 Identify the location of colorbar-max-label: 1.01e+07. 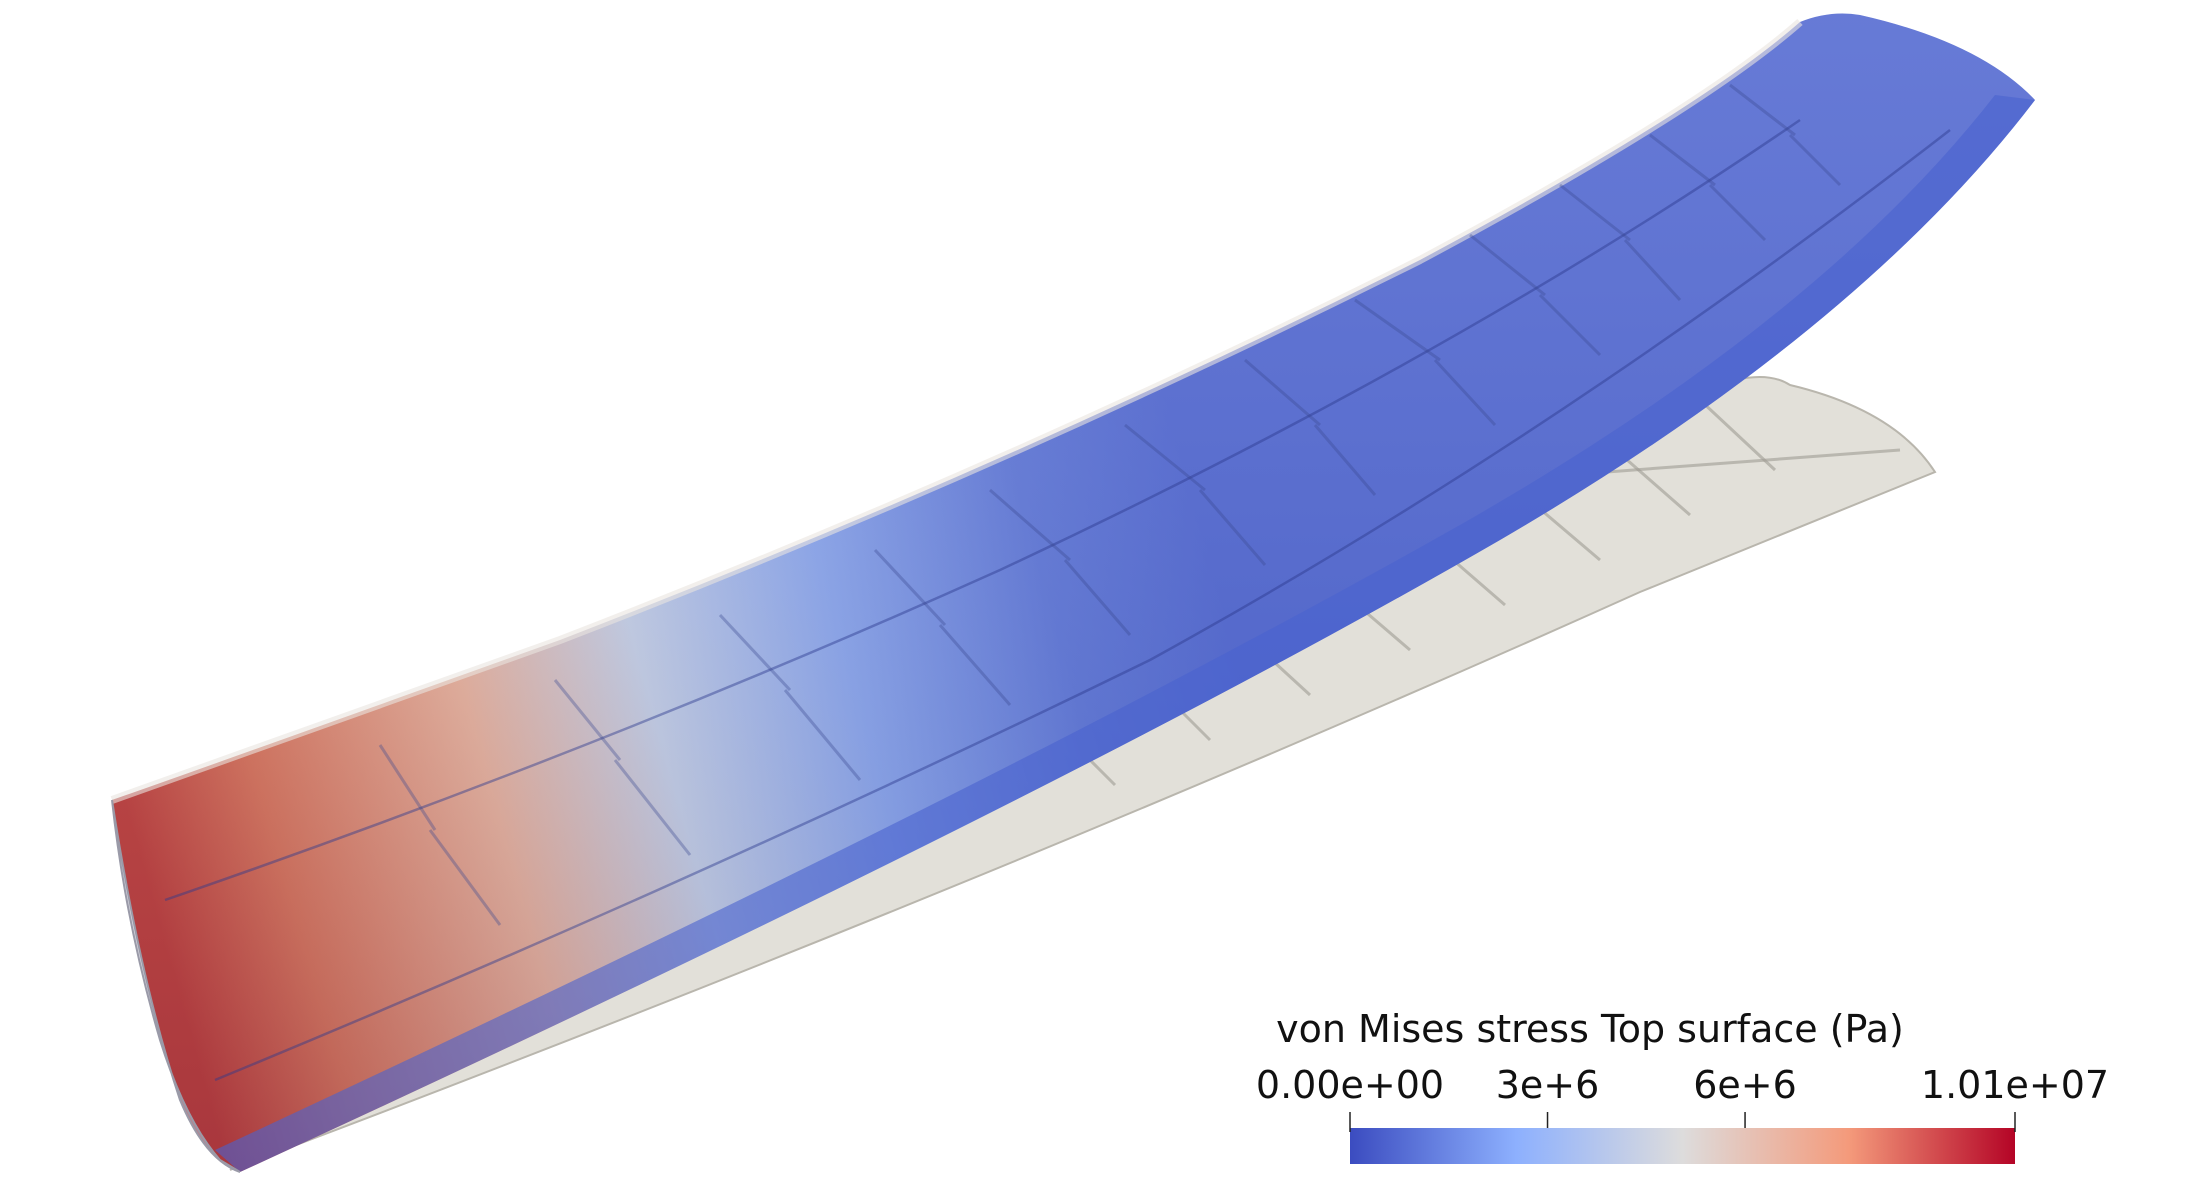
(2015, 1085).